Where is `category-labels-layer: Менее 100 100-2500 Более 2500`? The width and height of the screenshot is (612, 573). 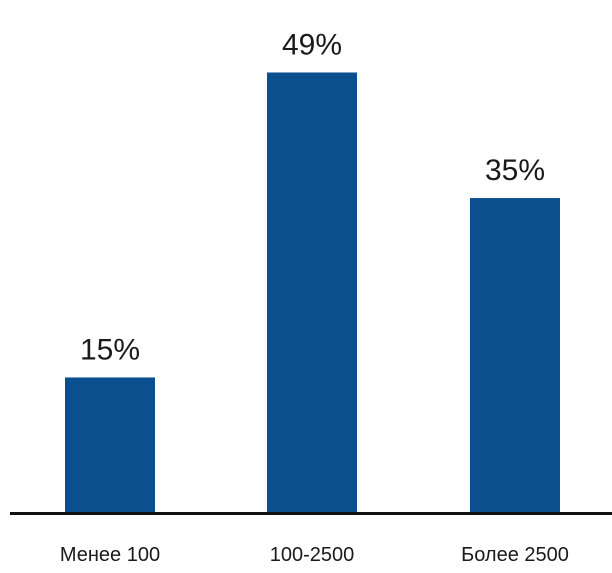
category-labels-layer: Менее 100 100-2500 Более 2500 is located at coordinates (314, 555).